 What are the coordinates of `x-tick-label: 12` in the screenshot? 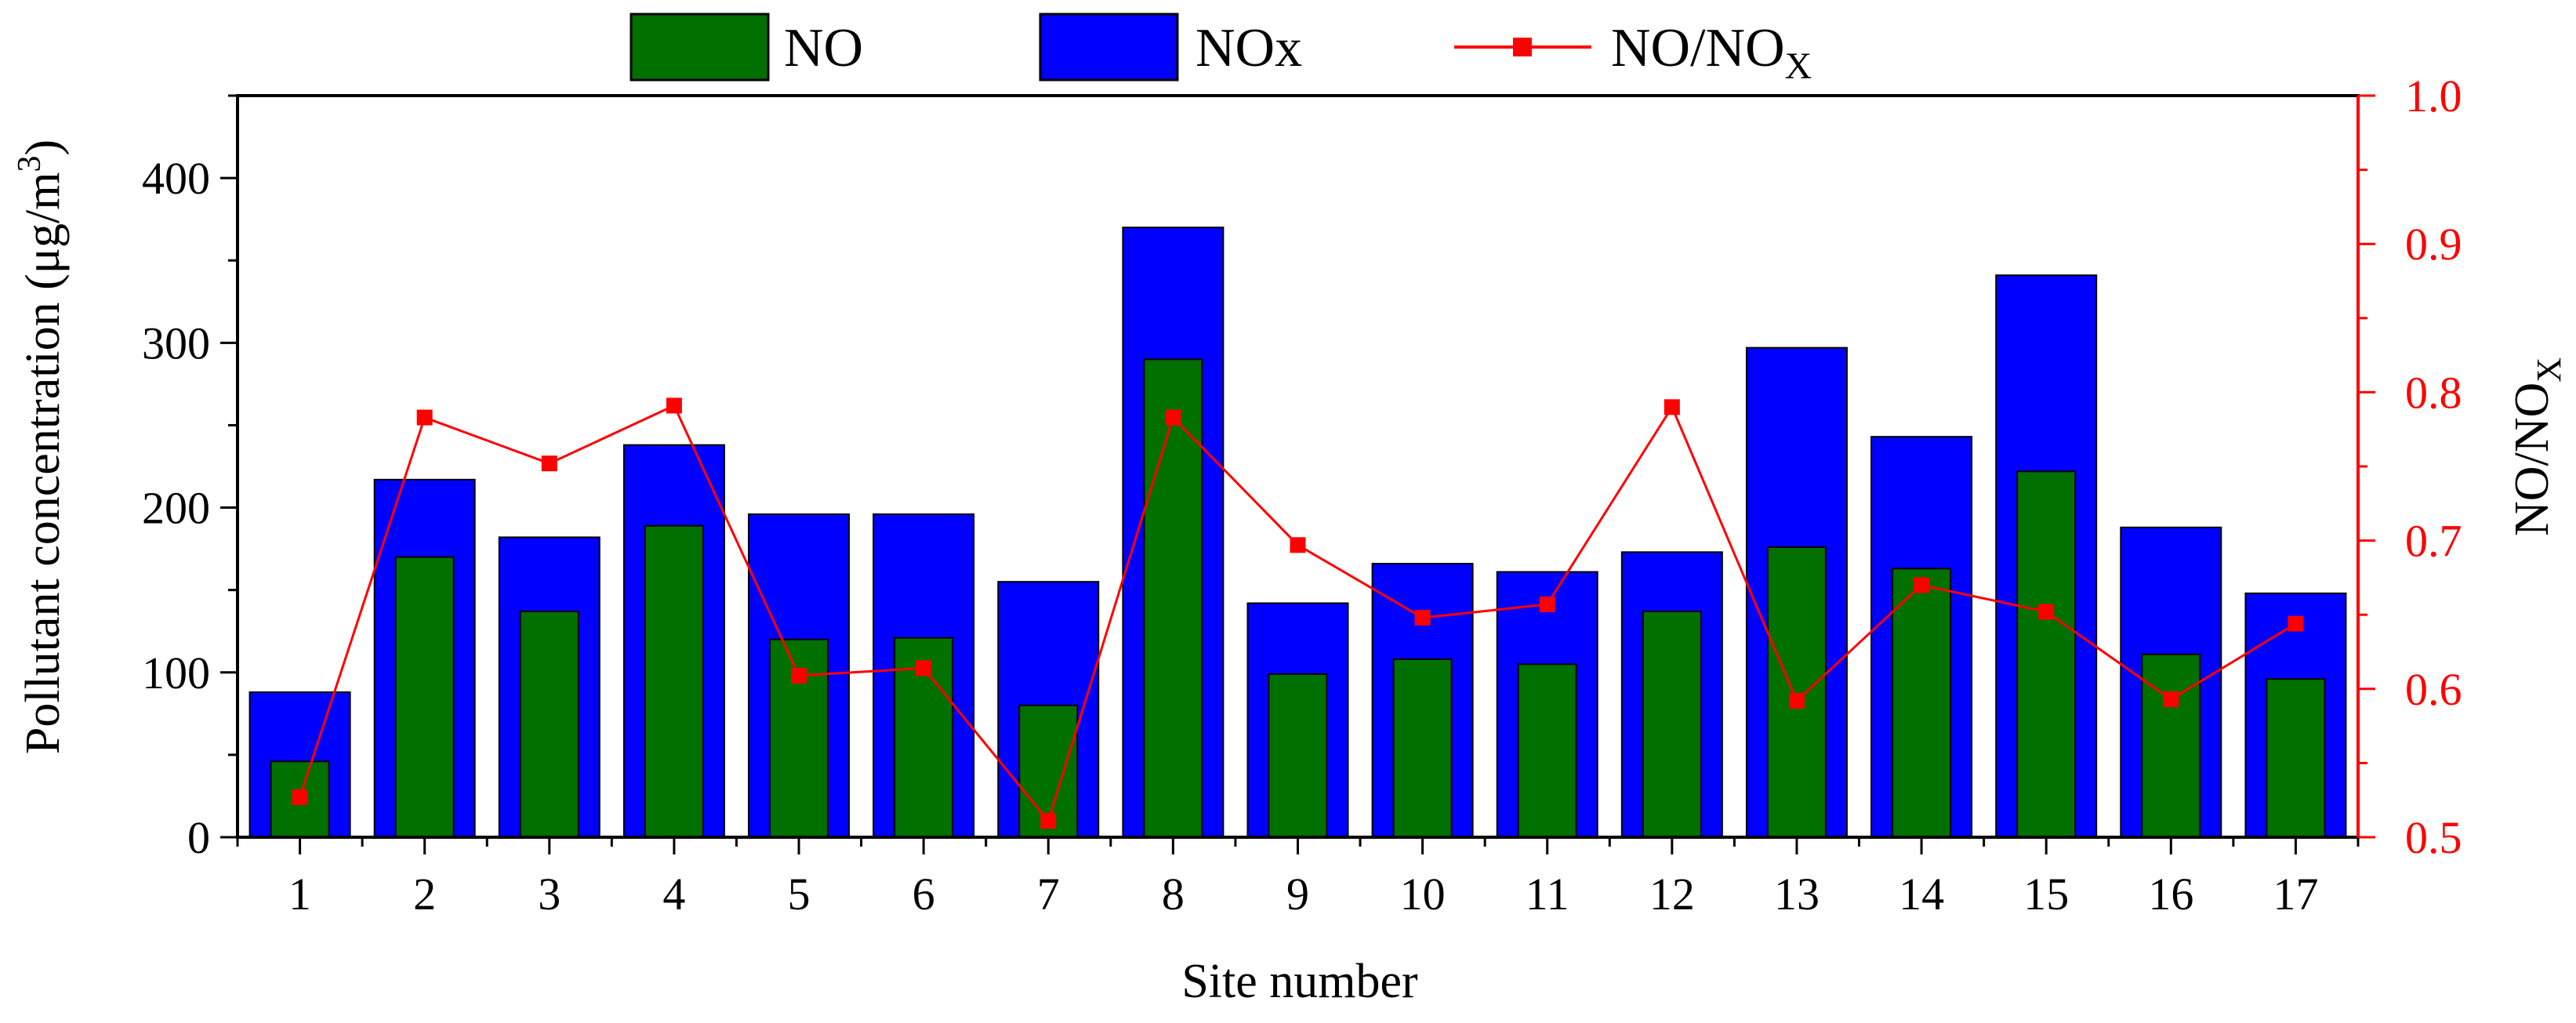 It's located at (1672, 894).